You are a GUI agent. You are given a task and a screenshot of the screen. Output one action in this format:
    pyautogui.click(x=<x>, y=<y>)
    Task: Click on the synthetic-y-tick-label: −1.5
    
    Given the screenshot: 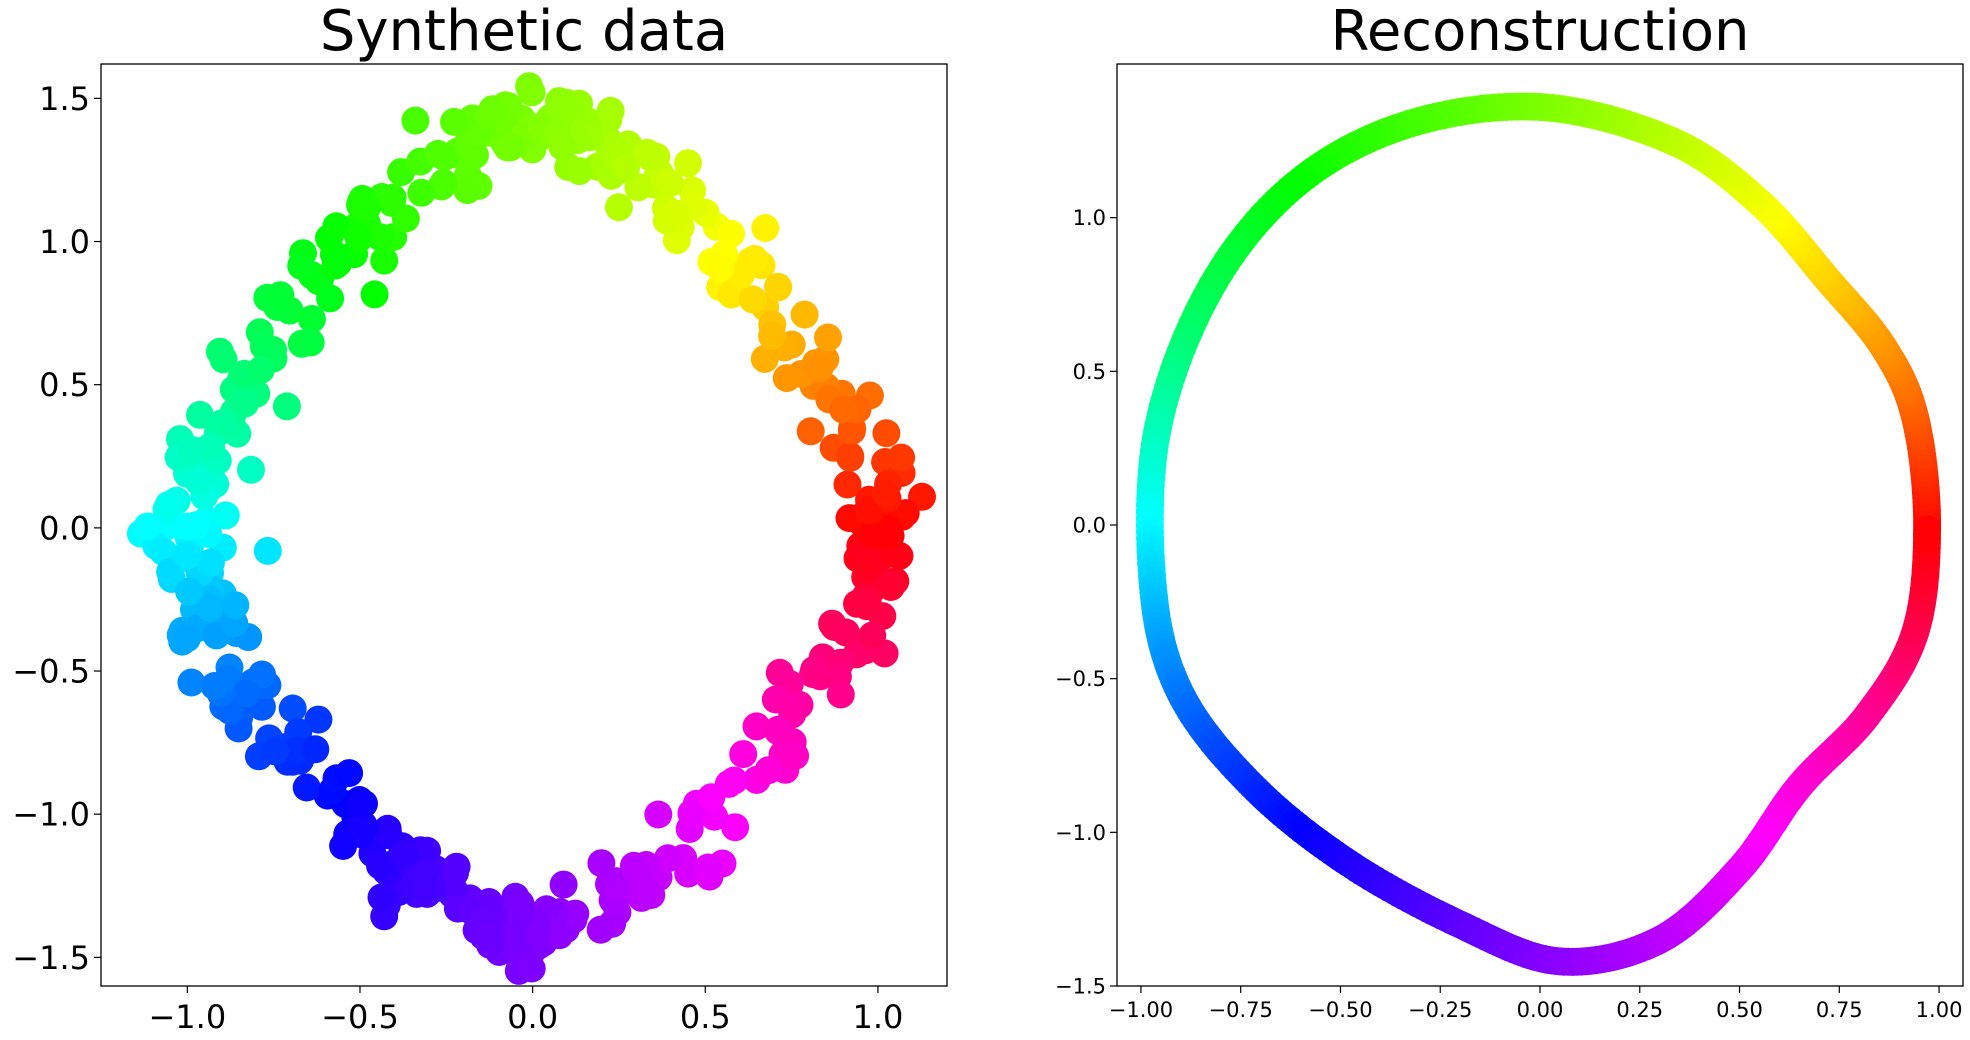 What is the action you would take?
    pyautogui.click(x=51, y=958)
    